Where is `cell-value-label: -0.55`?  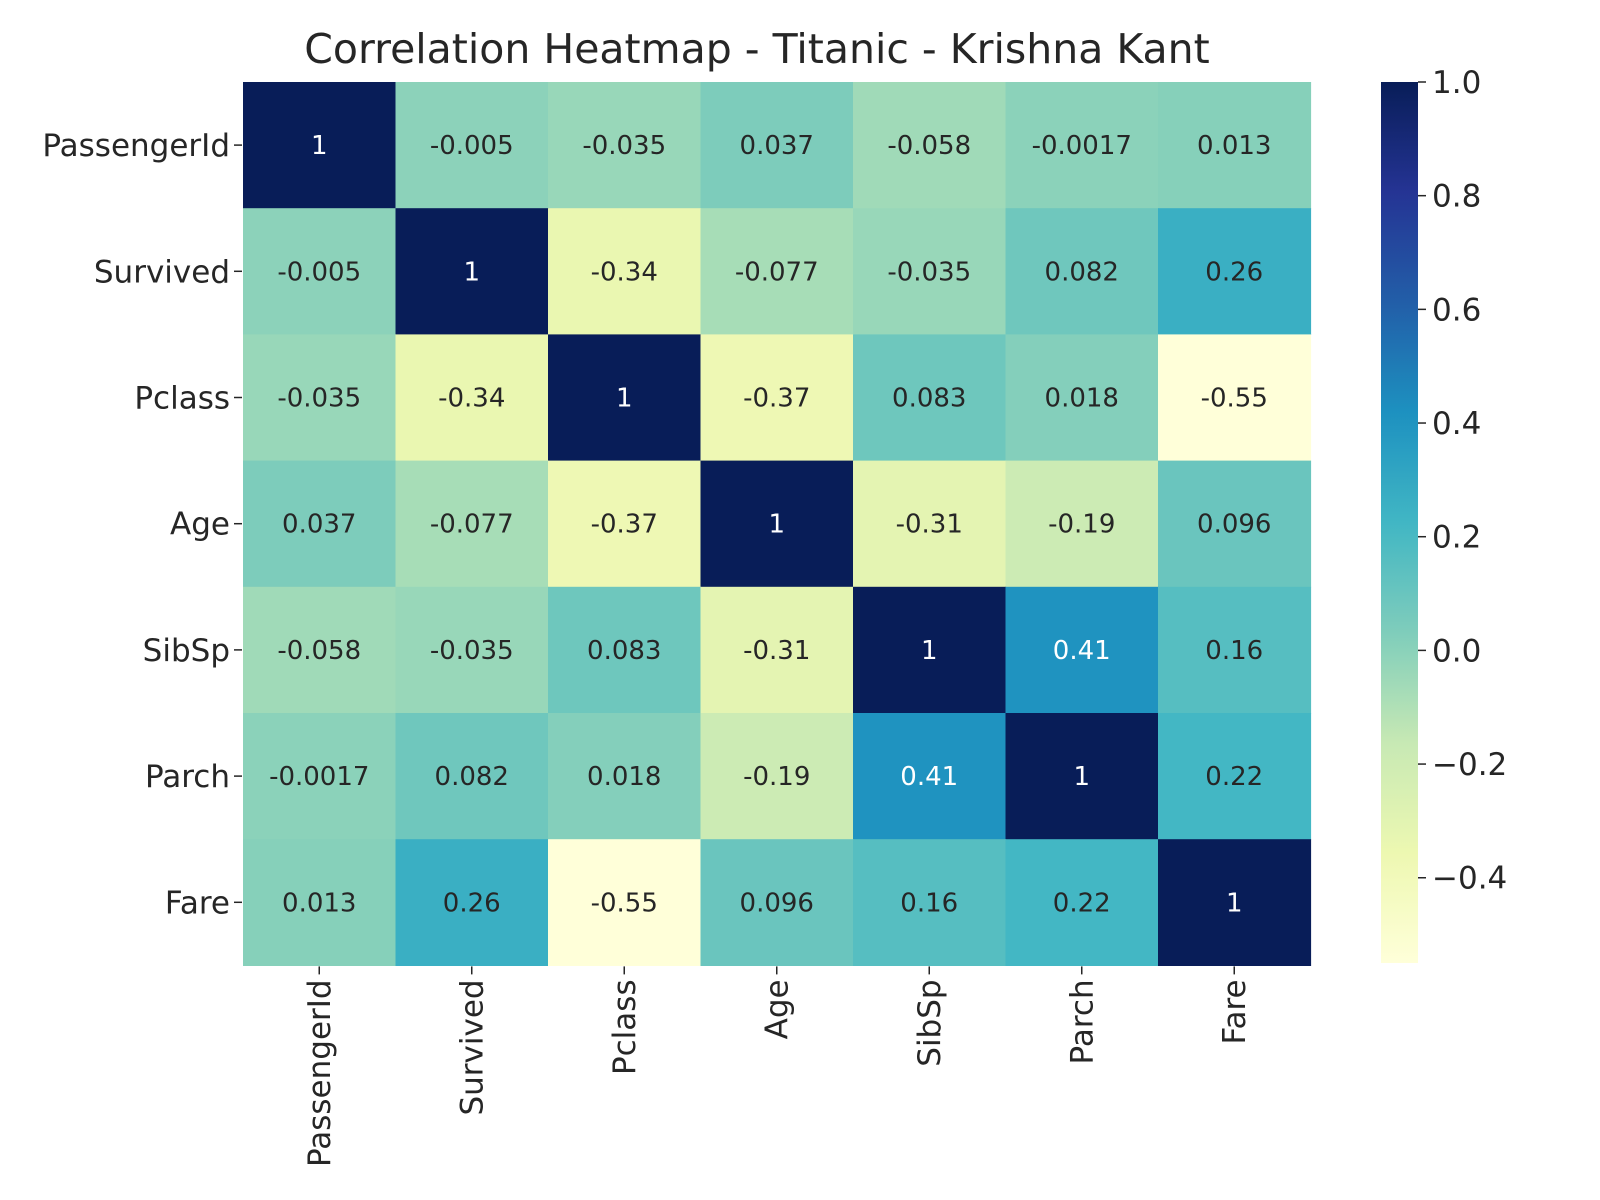
cell-value-label: -0.55 is located at coordinates (624, 903).